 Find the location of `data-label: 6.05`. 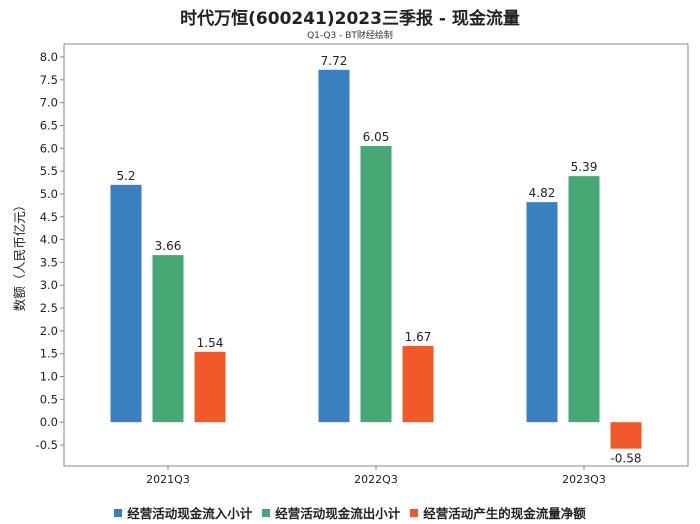

data-label: 6.05 is located at coordinates (376, 137).